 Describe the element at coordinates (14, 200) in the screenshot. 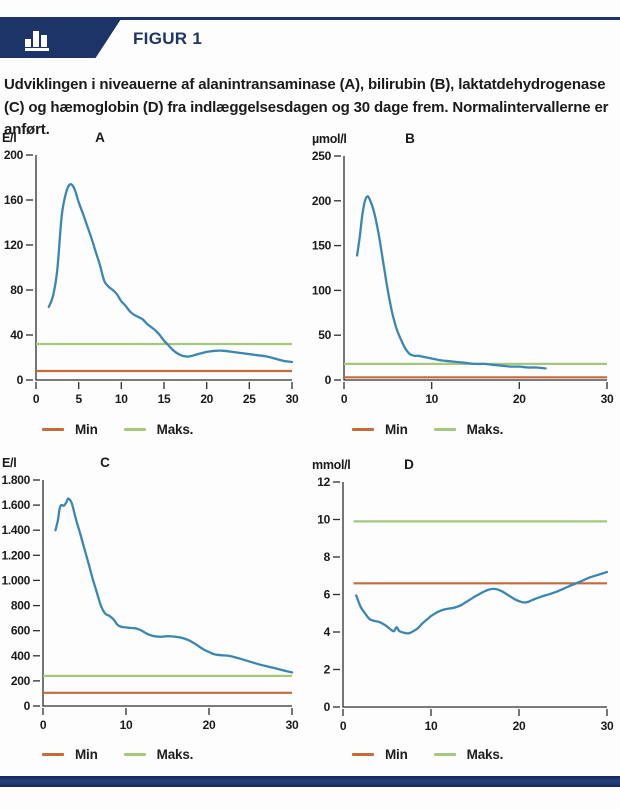

I see `y-tick-label: 160` at that location.